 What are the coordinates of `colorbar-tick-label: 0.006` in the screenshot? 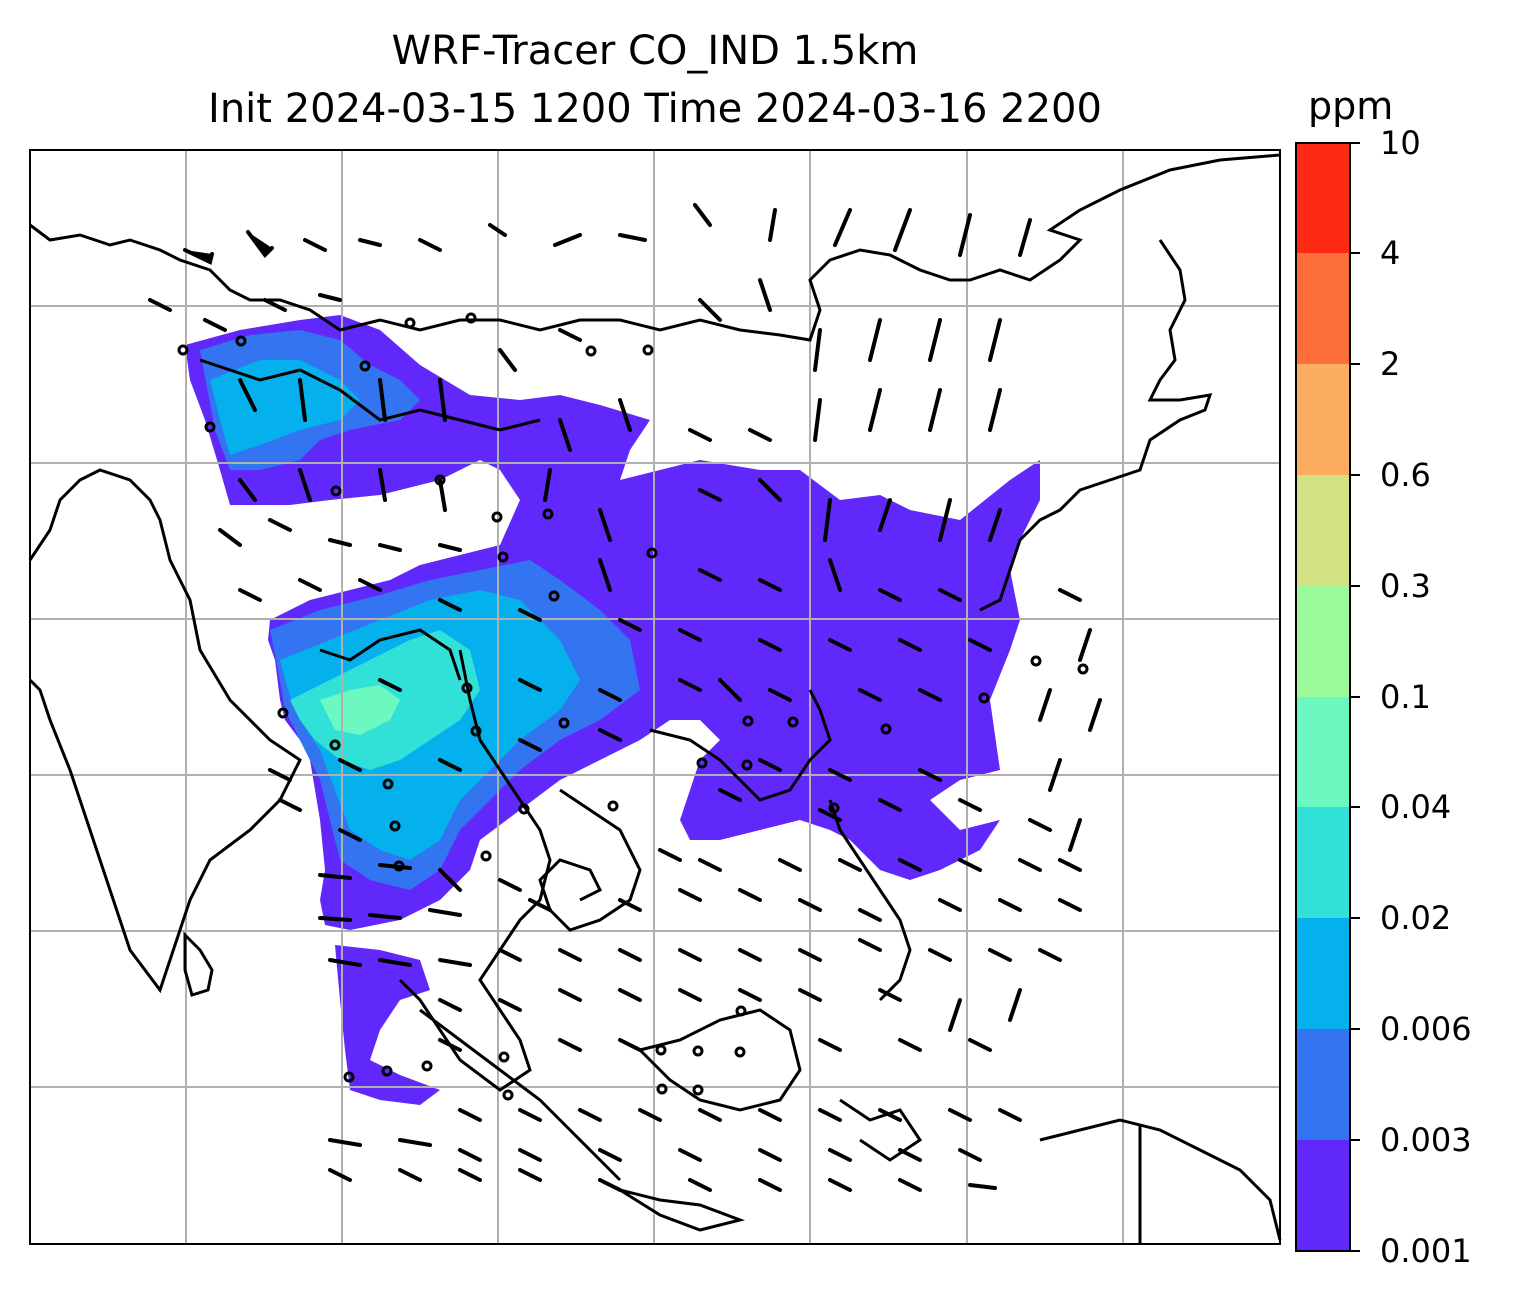 It's located at (1426, 1029).